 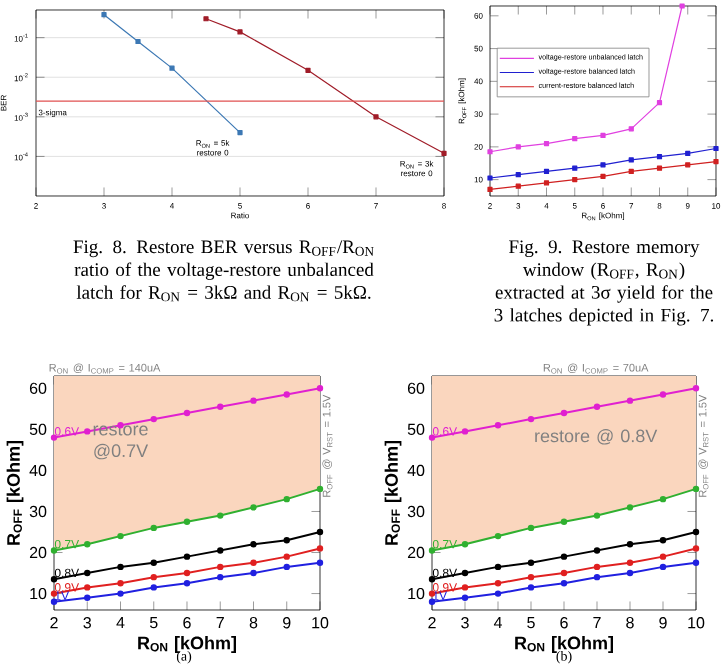 What do you see at coordinates (223, 271) in the screenshot?
I see `text: Fig. 8. Restore BER versus R$_{OFF}$/R$_{ON}$ ratio of the voltage-restore unbalanced latch for R$_{ON}$ = 3kΩ and R$_{ON}$ = 5kΩ.` at bounding box center [223, 271].